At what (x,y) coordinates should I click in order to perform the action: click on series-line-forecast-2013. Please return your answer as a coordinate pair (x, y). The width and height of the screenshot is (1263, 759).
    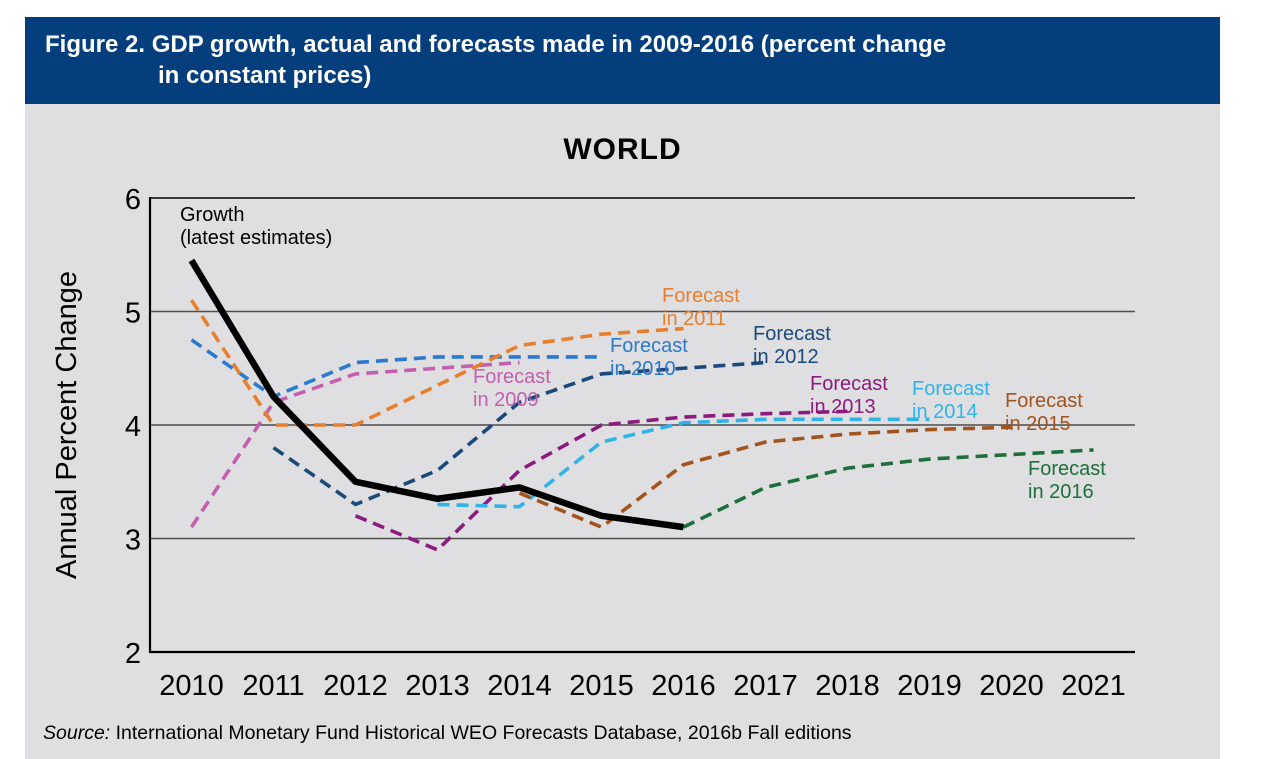
    Looking at the image, I should click on (601, 480).